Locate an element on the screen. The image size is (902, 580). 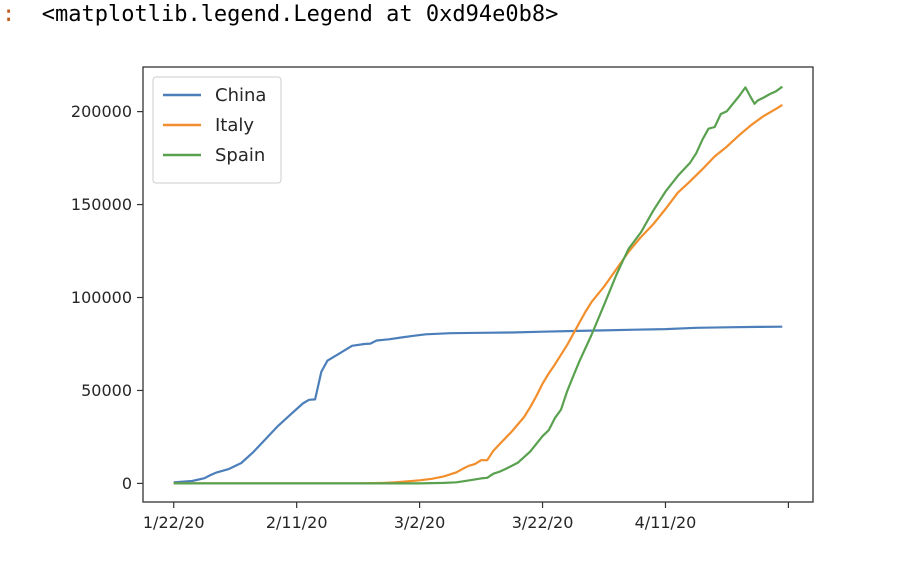
legend-box is located at coordinates (217, 130).